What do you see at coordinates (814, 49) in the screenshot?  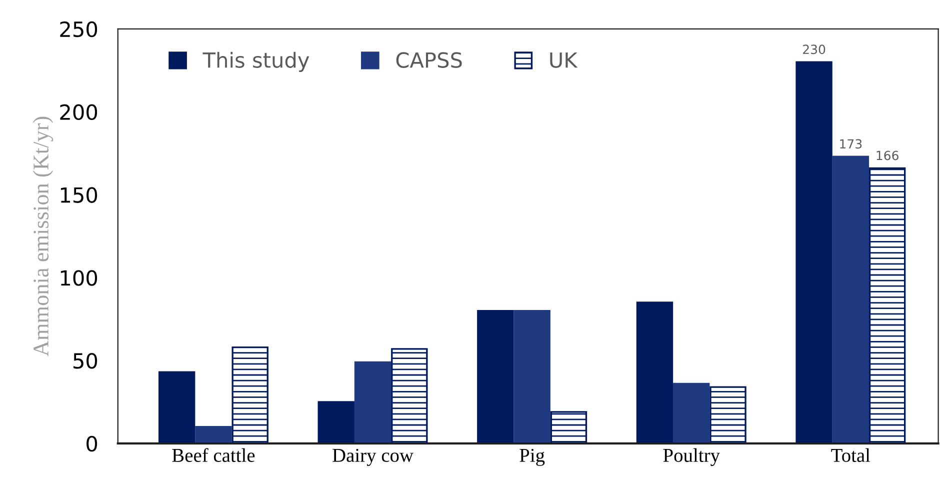 I see `data-label: 230` at bounding box center [814, 49].